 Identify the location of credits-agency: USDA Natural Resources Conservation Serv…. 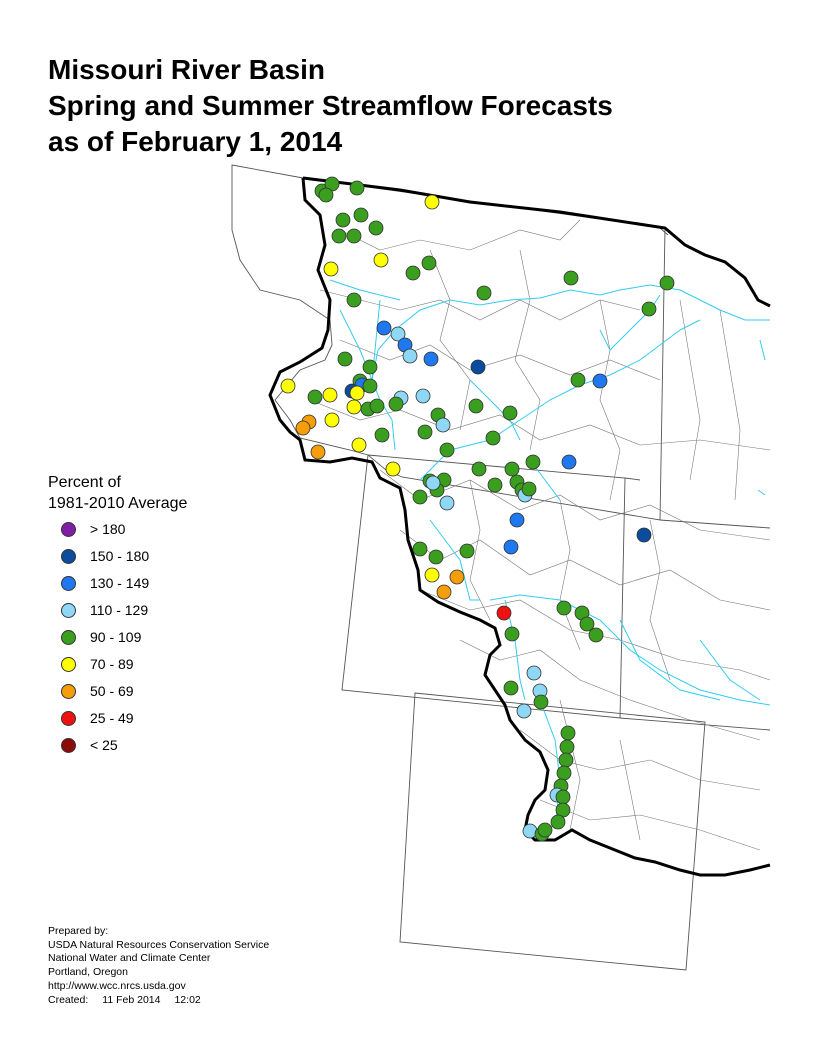
(159, 944).